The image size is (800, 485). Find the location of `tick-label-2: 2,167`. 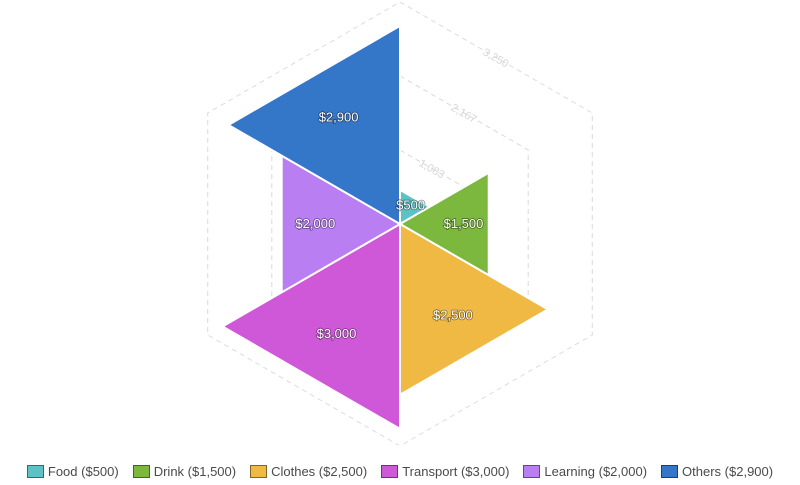

tick-label-2: 2,167 is located at coordinates (464, 114).